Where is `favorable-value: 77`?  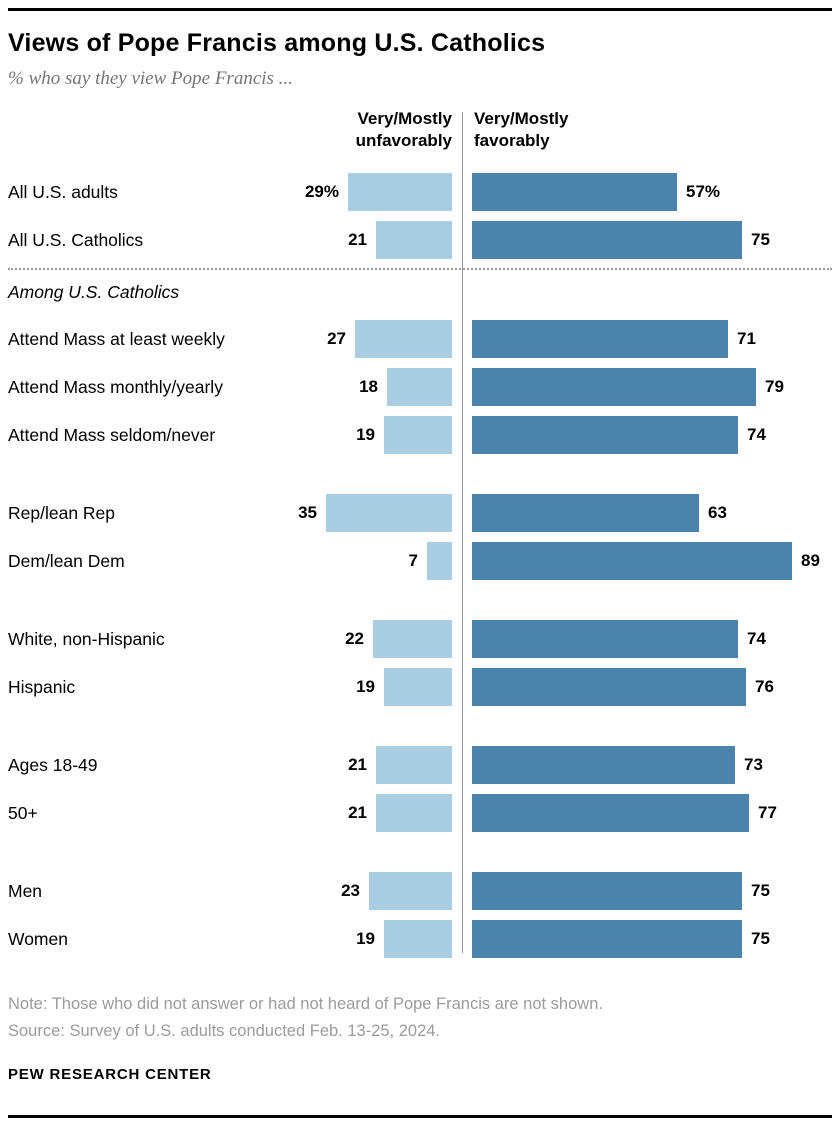 favorable-value: 77 is located at coordinates (767, 813).